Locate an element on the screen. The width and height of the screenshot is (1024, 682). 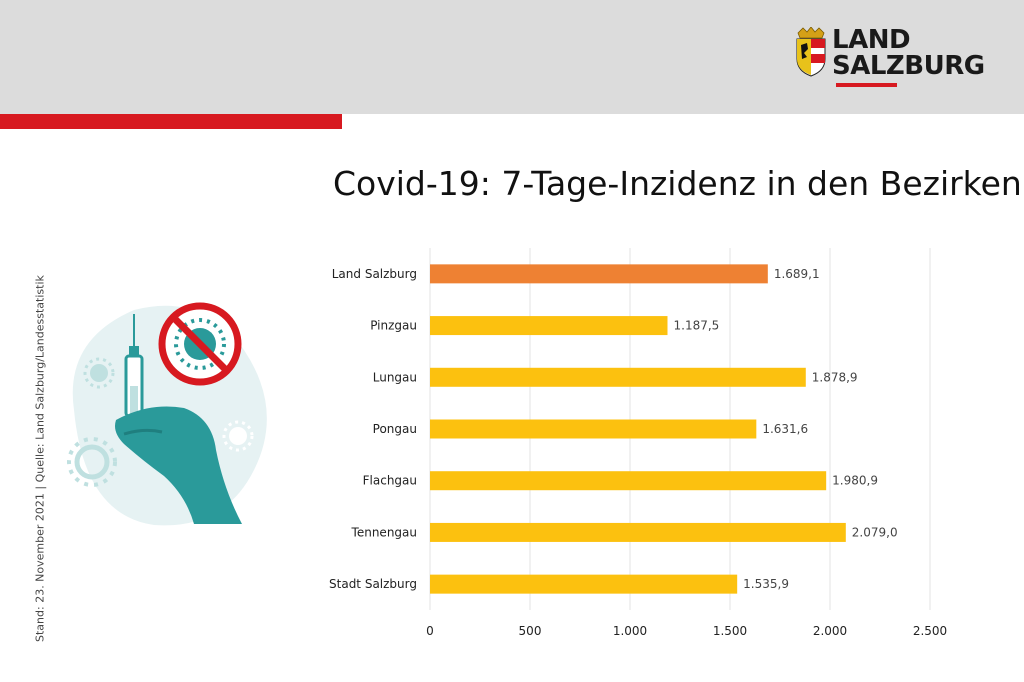
logo-line-2: SALZBURG is located at coordinates (908, 66).